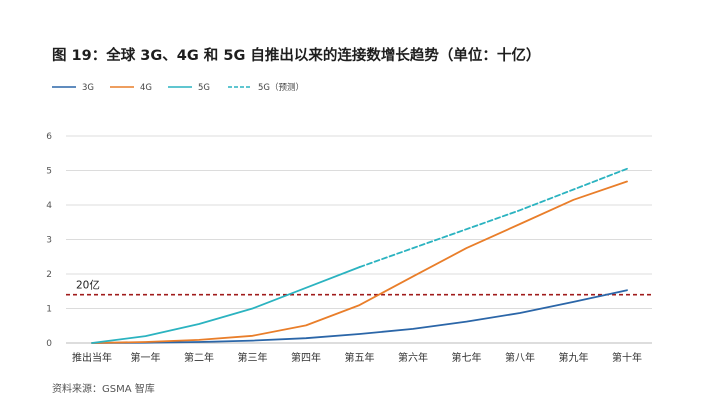 The height and width of the screenshot is (404, 720). What do you see at coordinates (467, 357) in the screenshot?
I see `x-tick-label: 第七年` at bounding box center [467, 357].